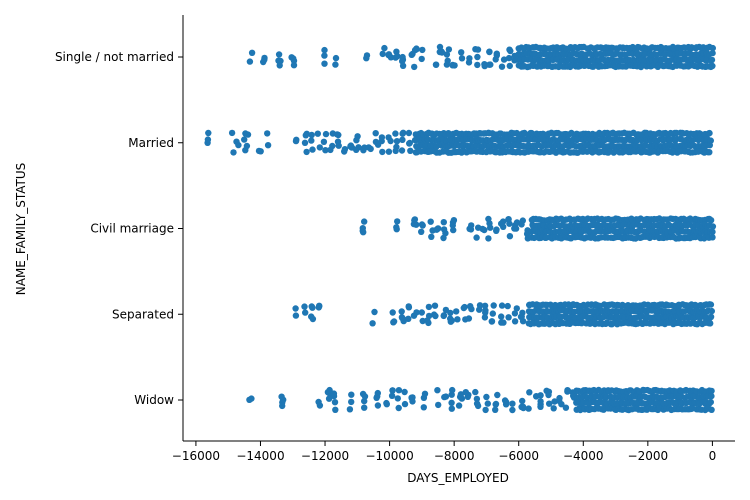 The image size is (750, 500). I want to click on y-tick-label: Married, so click(151, 143).